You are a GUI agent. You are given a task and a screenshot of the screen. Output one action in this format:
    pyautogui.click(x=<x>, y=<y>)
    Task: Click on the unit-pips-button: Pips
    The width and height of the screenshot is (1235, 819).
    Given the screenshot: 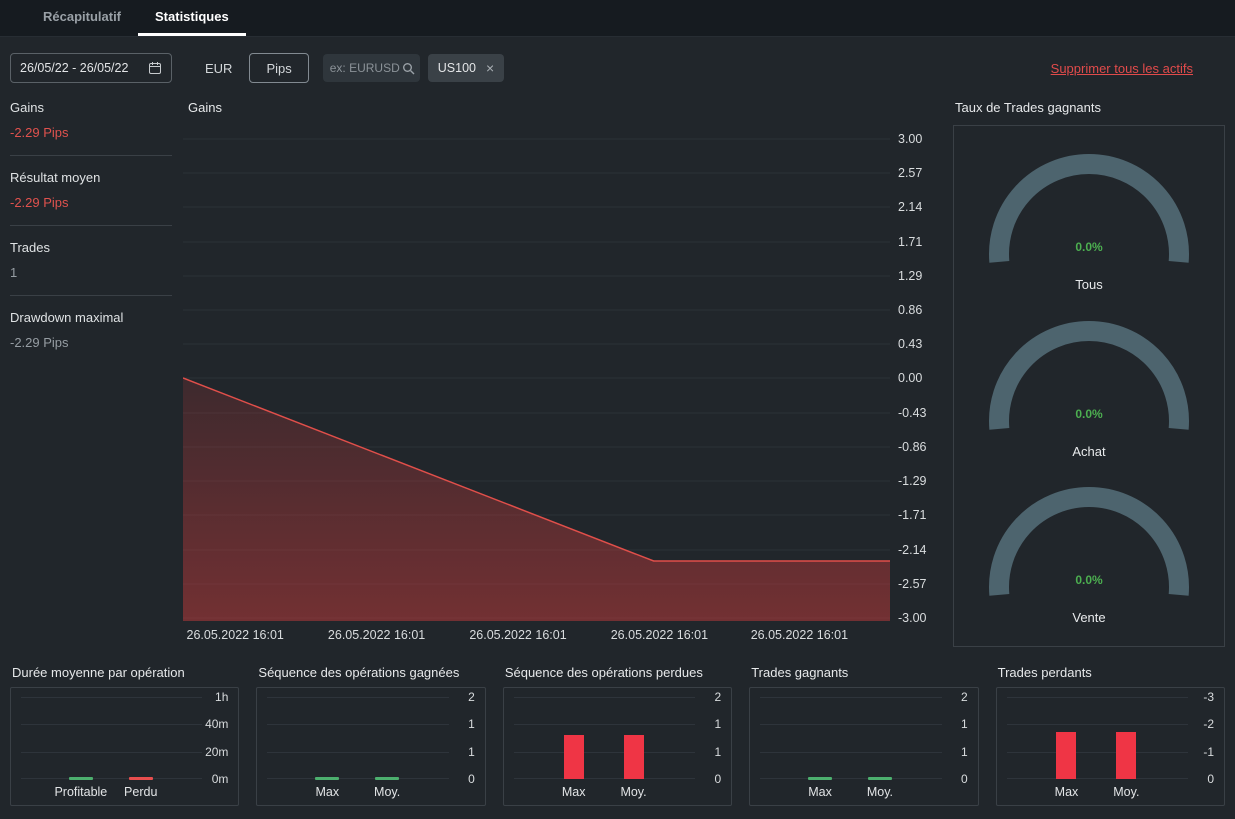 What is the action you would take?
    pyautogui.click(x=279, y=68)
    